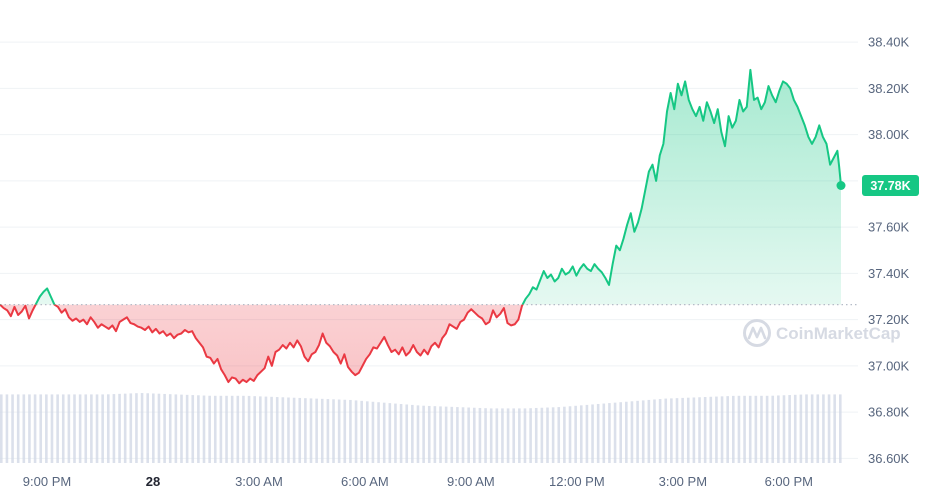  What do you see at coordinates (757, 333) in the screenshot?
I see `coinmarketcap-logo-icon` at bounding box center [757, 333].